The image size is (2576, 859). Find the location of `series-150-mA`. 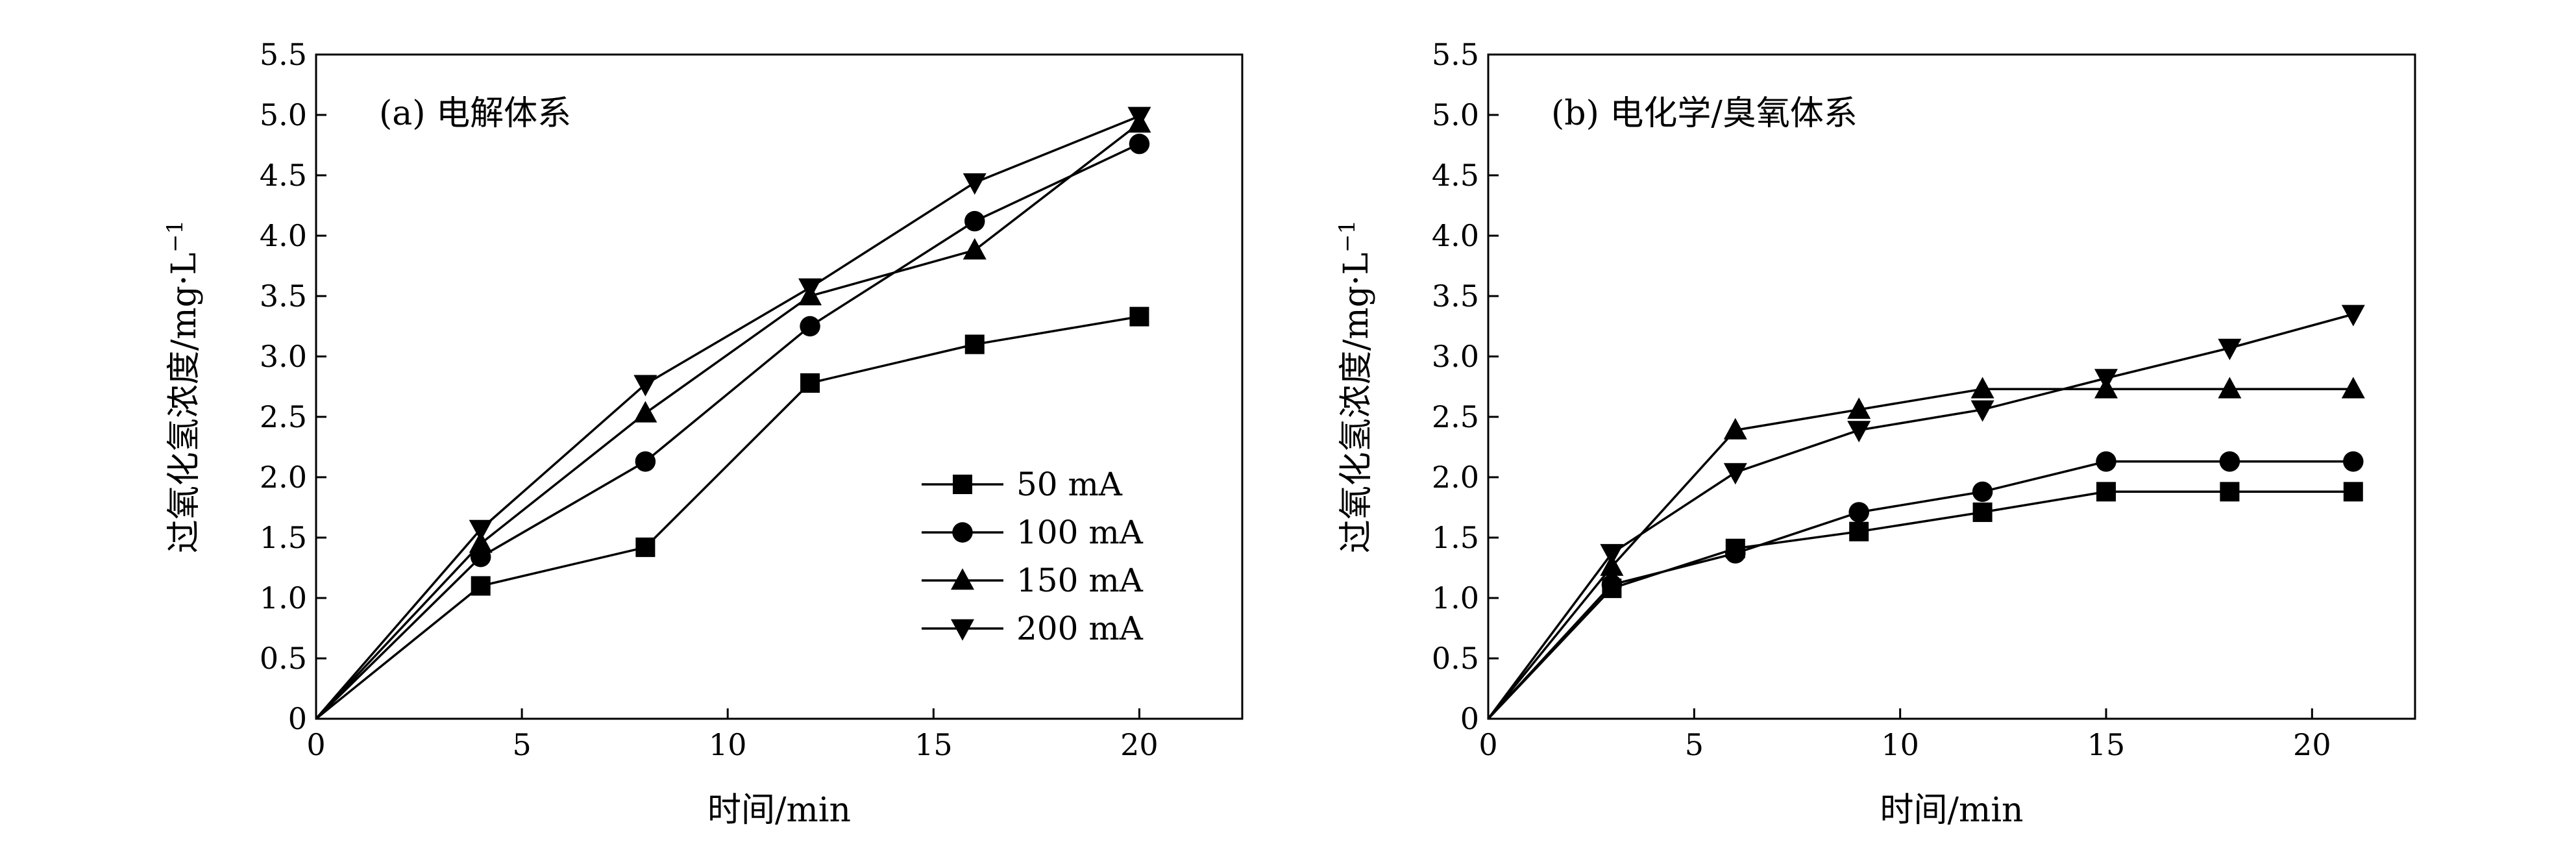

series-150-mA is located at coordinates (1926, 548).